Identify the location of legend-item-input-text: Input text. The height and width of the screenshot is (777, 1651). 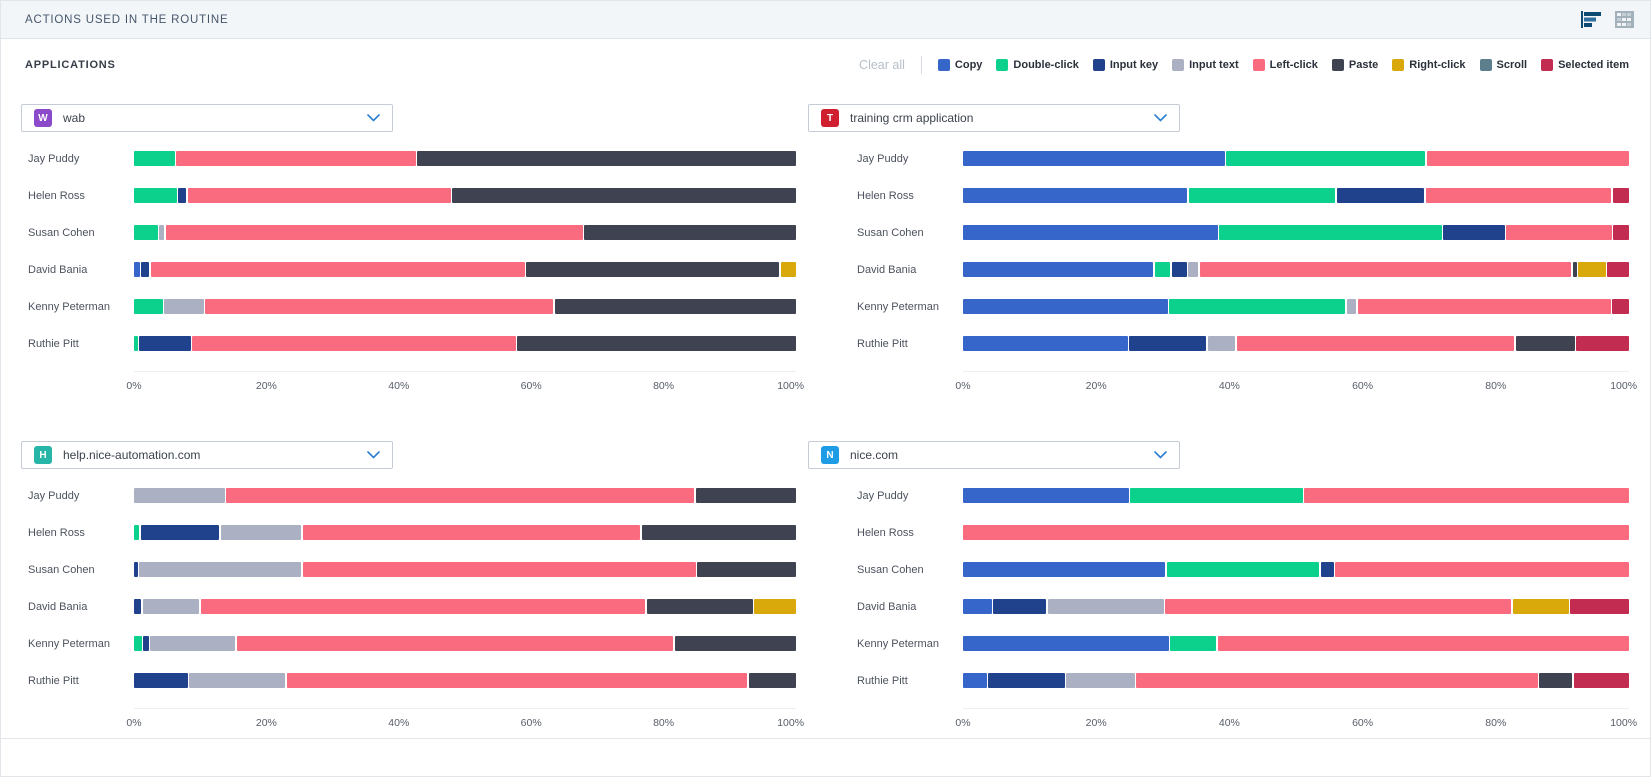
(1205, 65).